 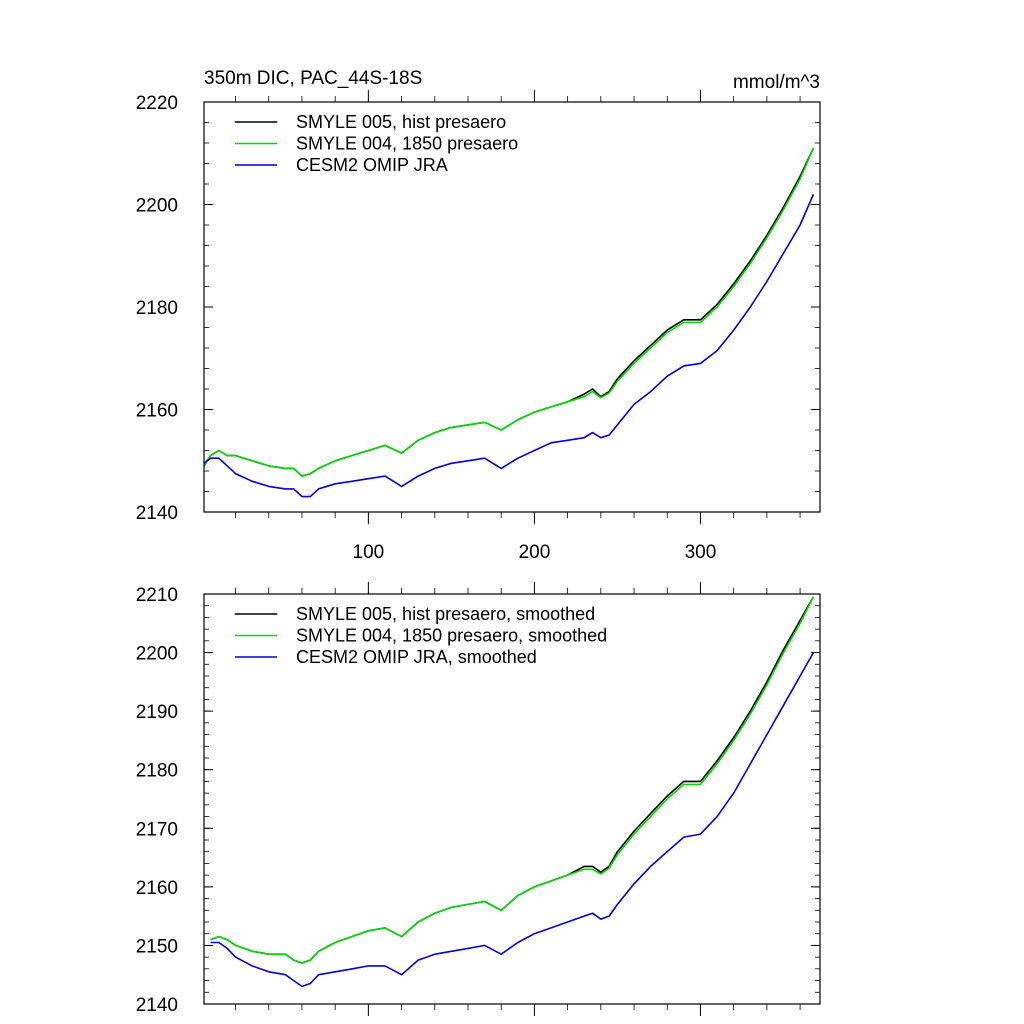 I want to click on legend-label-3: CESM2 OMIP JRA, so click(x=372, y=165).